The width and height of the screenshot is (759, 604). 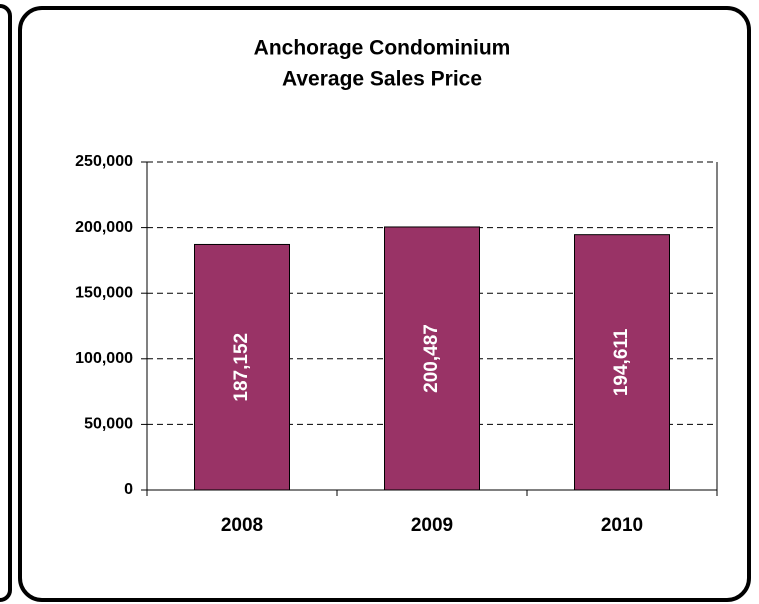 What do you see at coordinates (432, 525) in the screenshot?
I see `x-tick-label: 2009` at bounding box center [432, 525].